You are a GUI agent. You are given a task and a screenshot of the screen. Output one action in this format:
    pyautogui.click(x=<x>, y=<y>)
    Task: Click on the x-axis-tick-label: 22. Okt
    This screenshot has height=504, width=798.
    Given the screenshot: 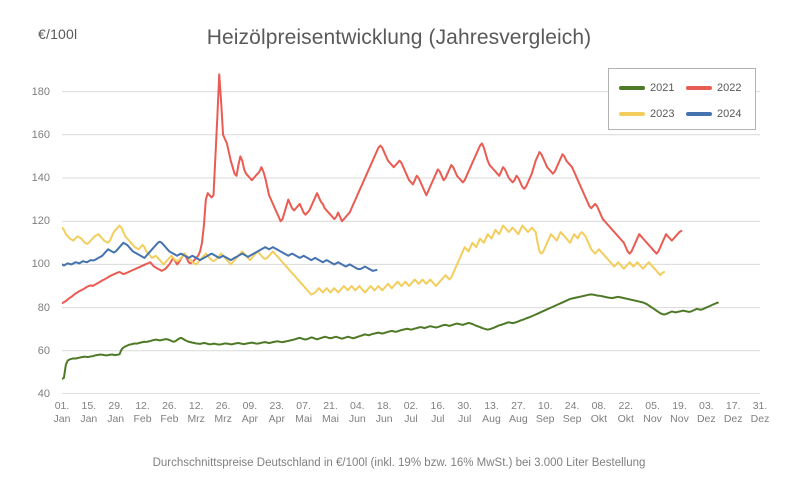 What is the action you would take?
    pyautogui.click(x=626, y=413)
    